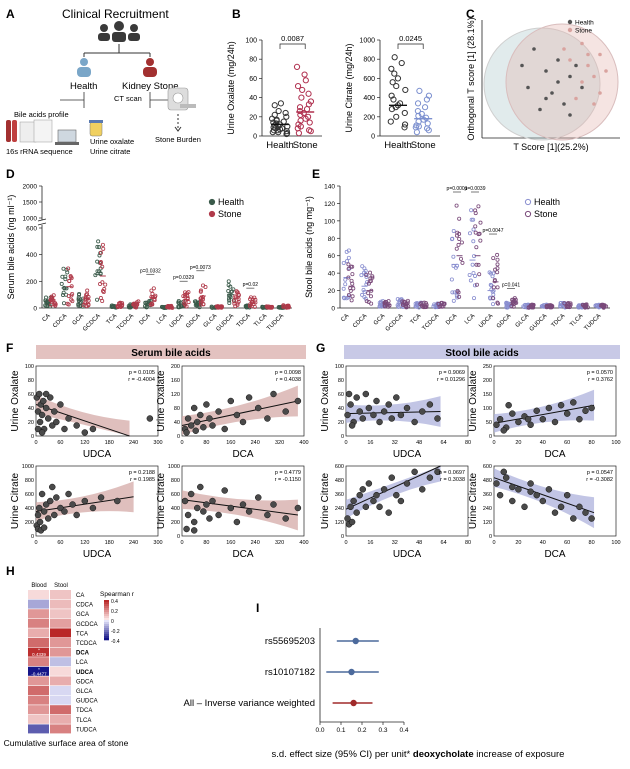  I want to click on y-tick-label: 1000, so click(367, 41).